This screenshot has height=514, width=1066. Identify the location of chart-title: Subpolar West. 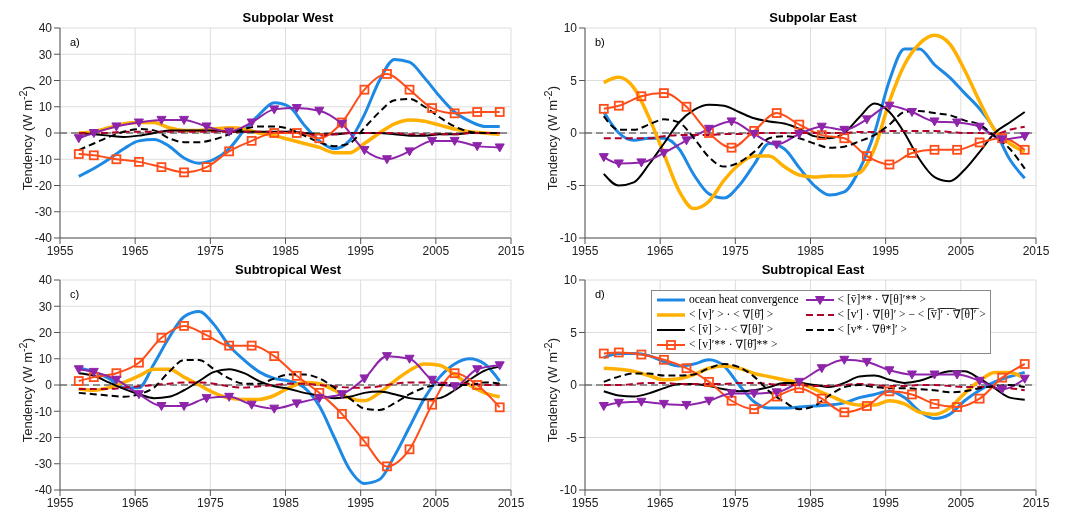
(288, 17).